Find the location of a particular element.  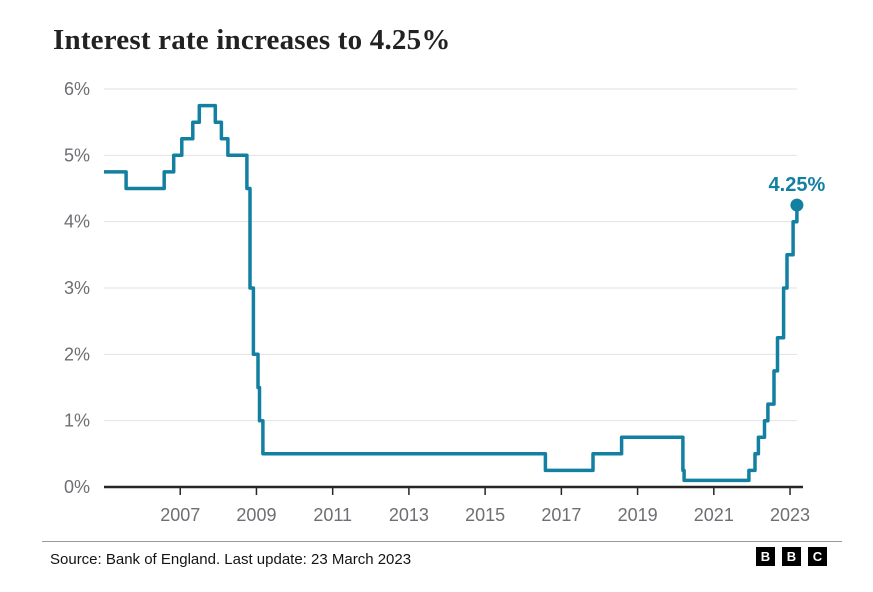

x-axis-label: 2007 is located at coordinates (180, 515).